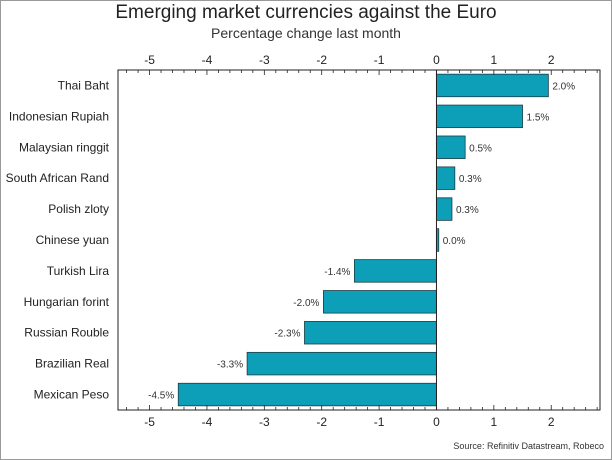  Describe the element at coordinates (321, 60) in the screenshot. I see `x-tick-label-top: -2` at that location.